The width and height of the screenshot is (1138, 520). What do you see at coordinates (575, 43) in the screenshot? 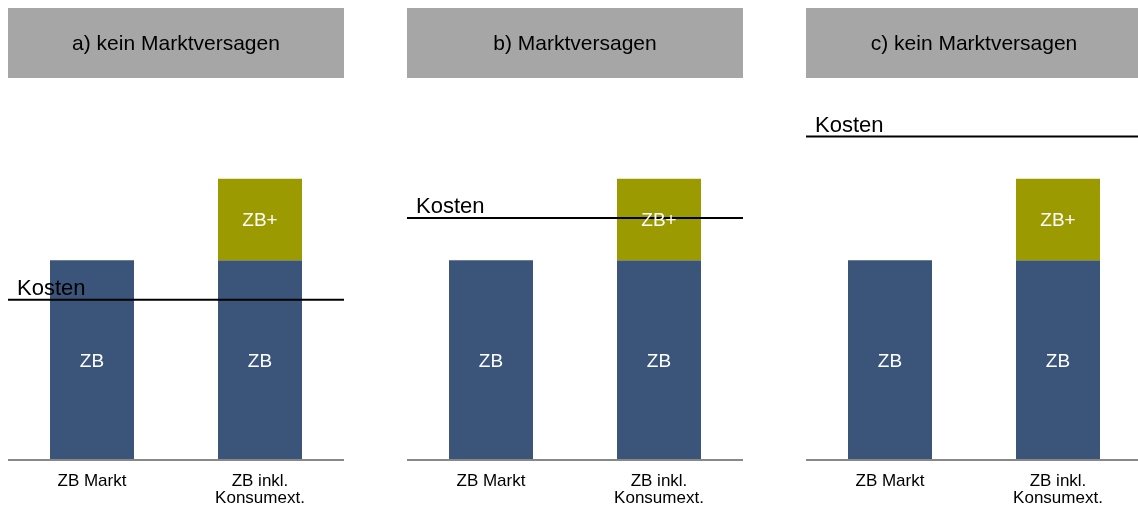
I see `chart-title: b) Marktversagen` at bounding box center [575, 43].